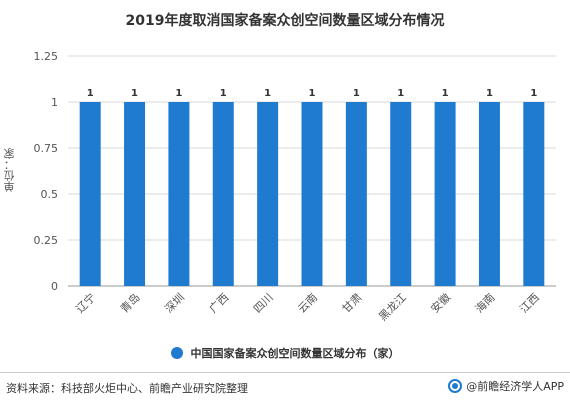 The image size is (570, 409). I want to click on legend-swatch, so click(176, 353).